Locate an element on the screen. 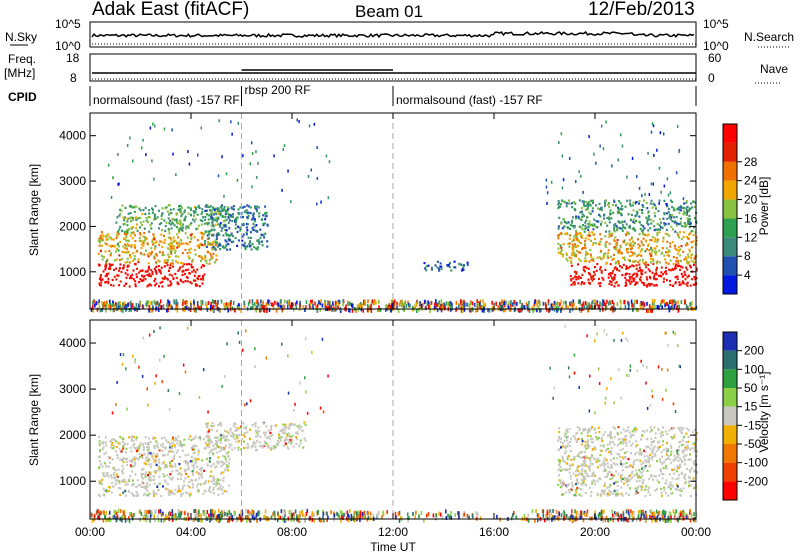  pow-sparse-cell is located at coordinates (297, 120).